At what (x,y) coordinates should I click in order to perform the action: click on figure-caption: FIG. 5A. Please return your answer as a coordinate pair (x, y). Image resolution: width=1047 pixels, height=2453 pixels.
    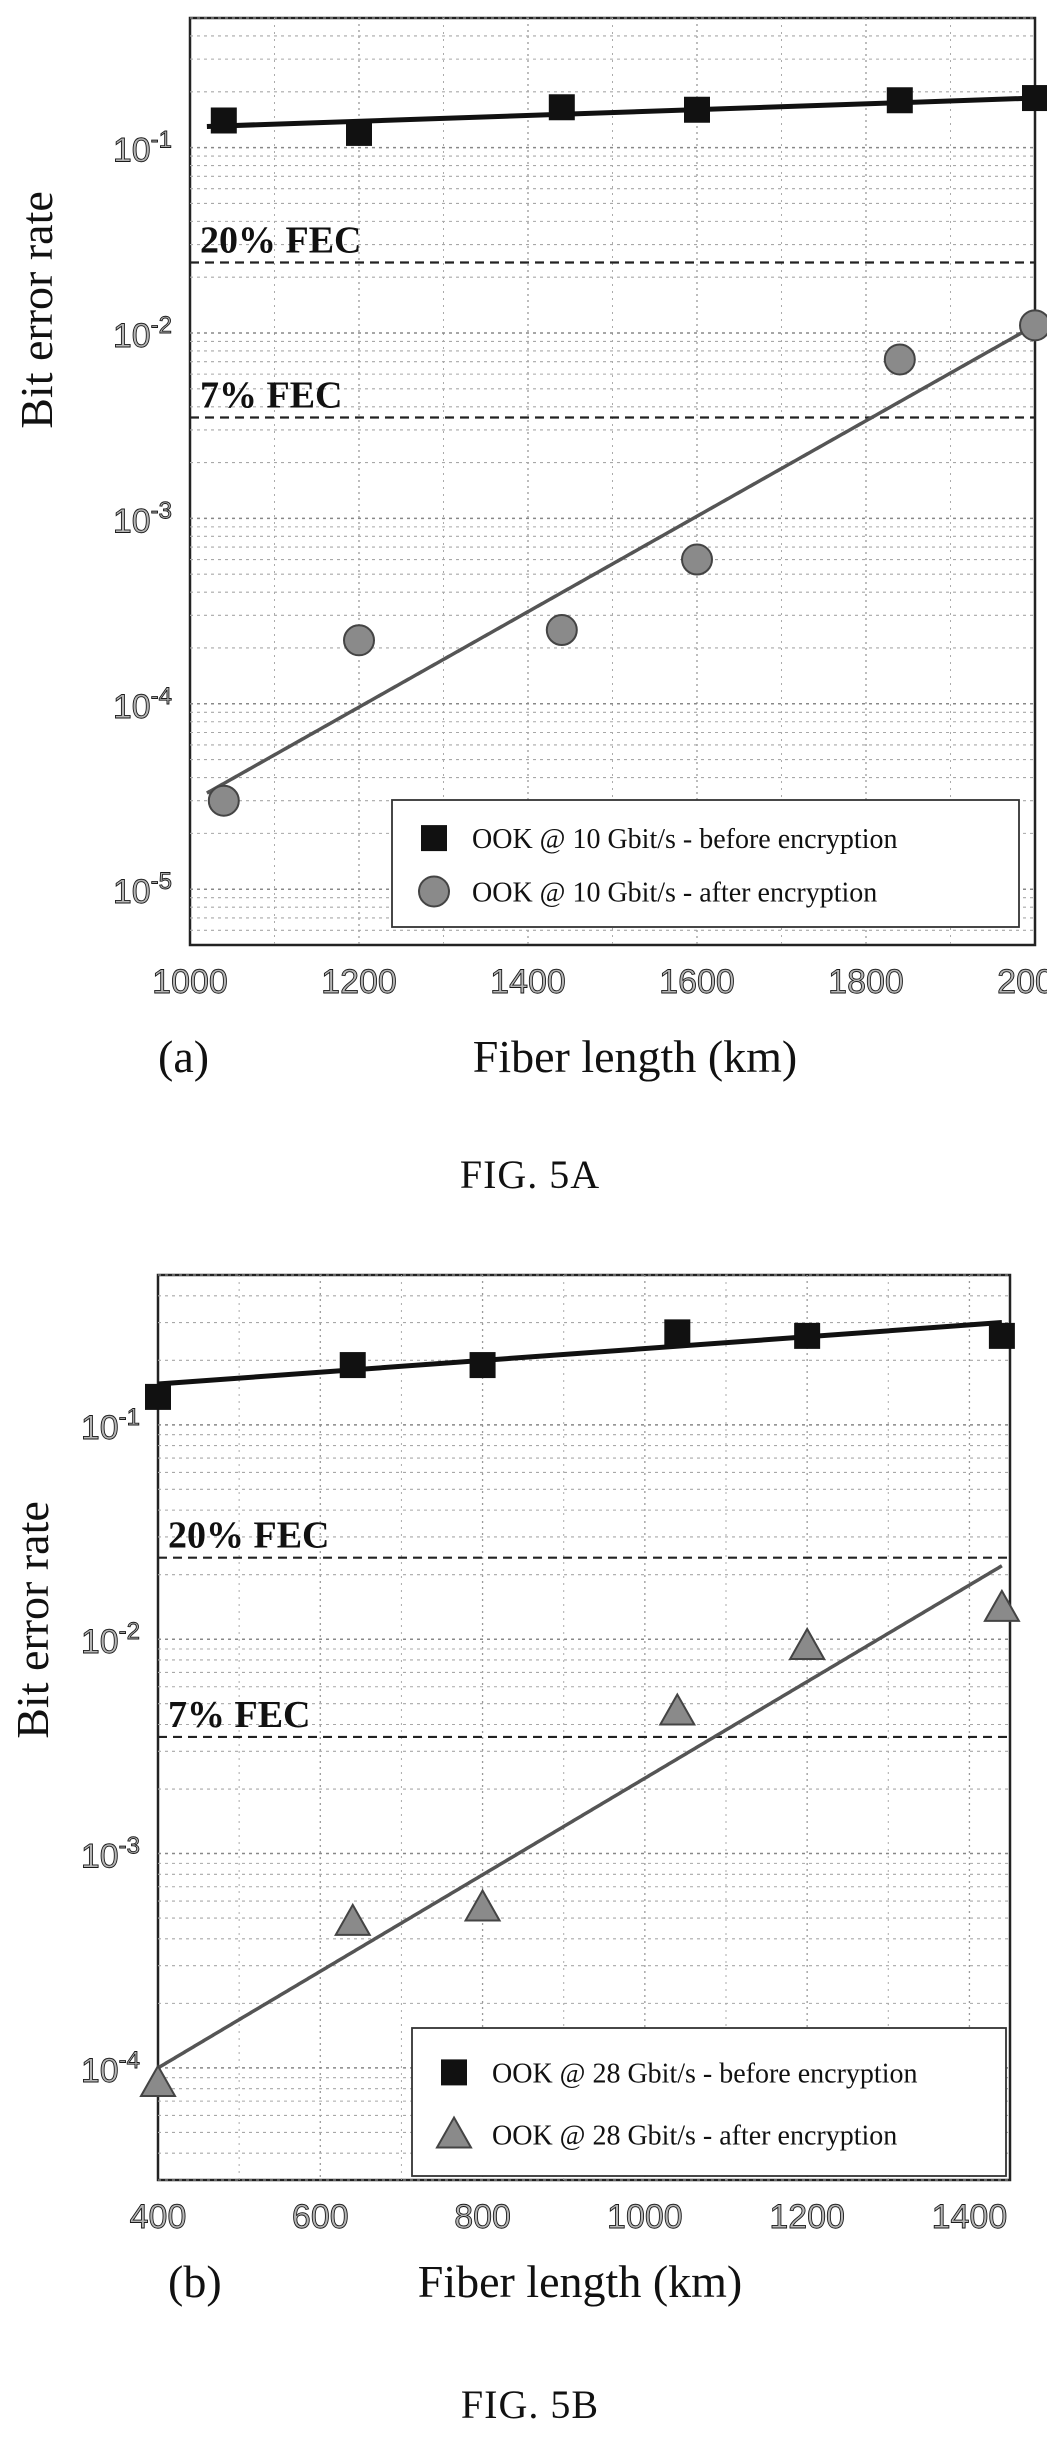
    Looking at the image, I should click on (530, 1174).